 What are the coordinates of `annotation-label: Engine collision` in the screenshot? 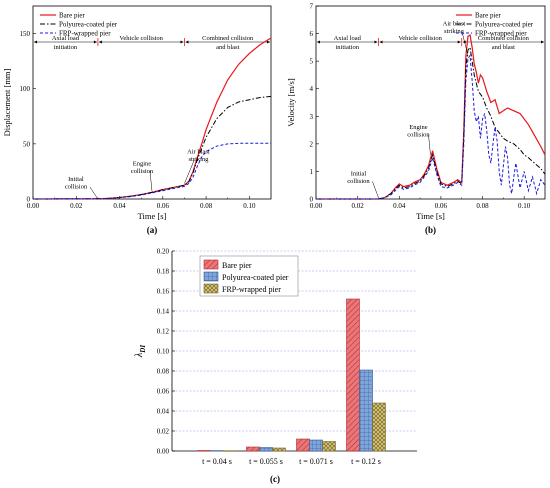 It's located at (418, 131).